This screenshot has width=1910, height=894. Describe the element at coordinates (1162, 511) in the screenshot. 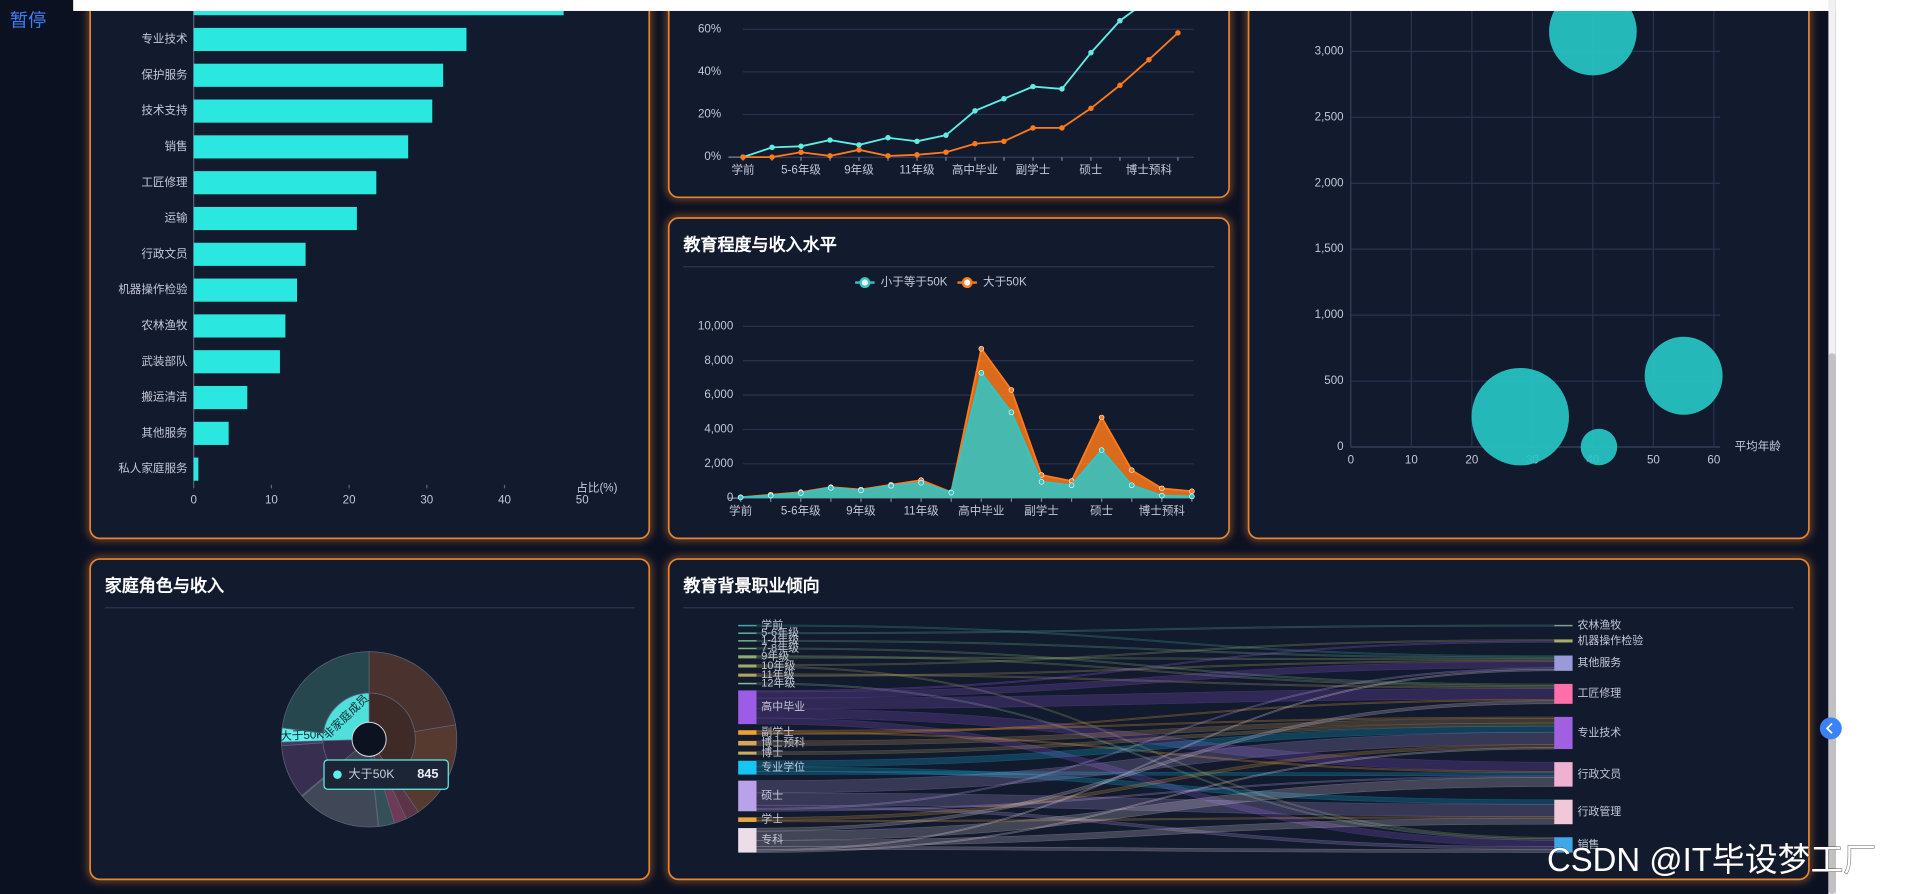

I see `x-tick-label: 博士预科` at that location.